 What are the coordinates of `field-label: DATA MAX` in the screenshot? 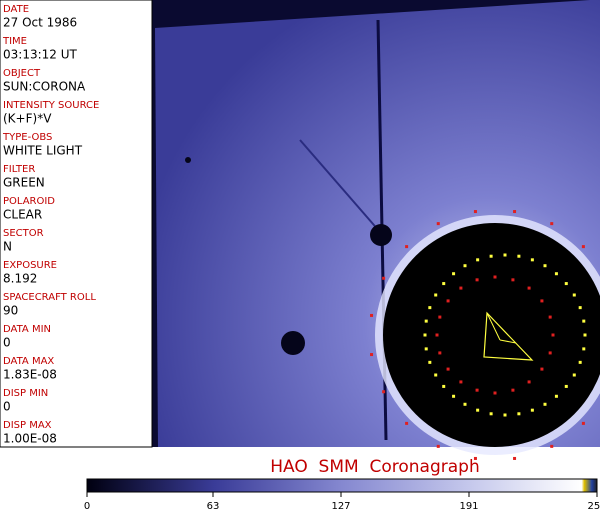 It's located at (28, 361).